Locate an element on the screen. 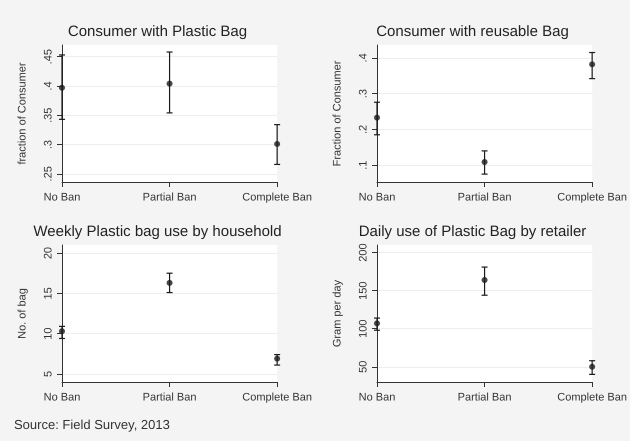 Image resolution: width=630 pixels, height=441 pixels. y-tick-label: .2 is located at coordinates (364, 129).